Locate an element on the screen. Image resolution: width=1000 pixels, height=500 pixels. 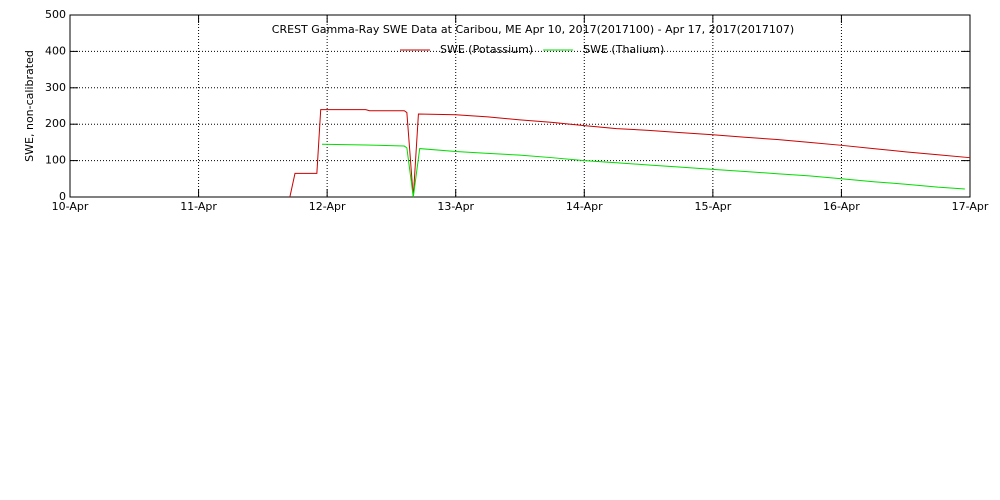
legend-label: SWE (Thalium) is located at coordinates (623, 49).